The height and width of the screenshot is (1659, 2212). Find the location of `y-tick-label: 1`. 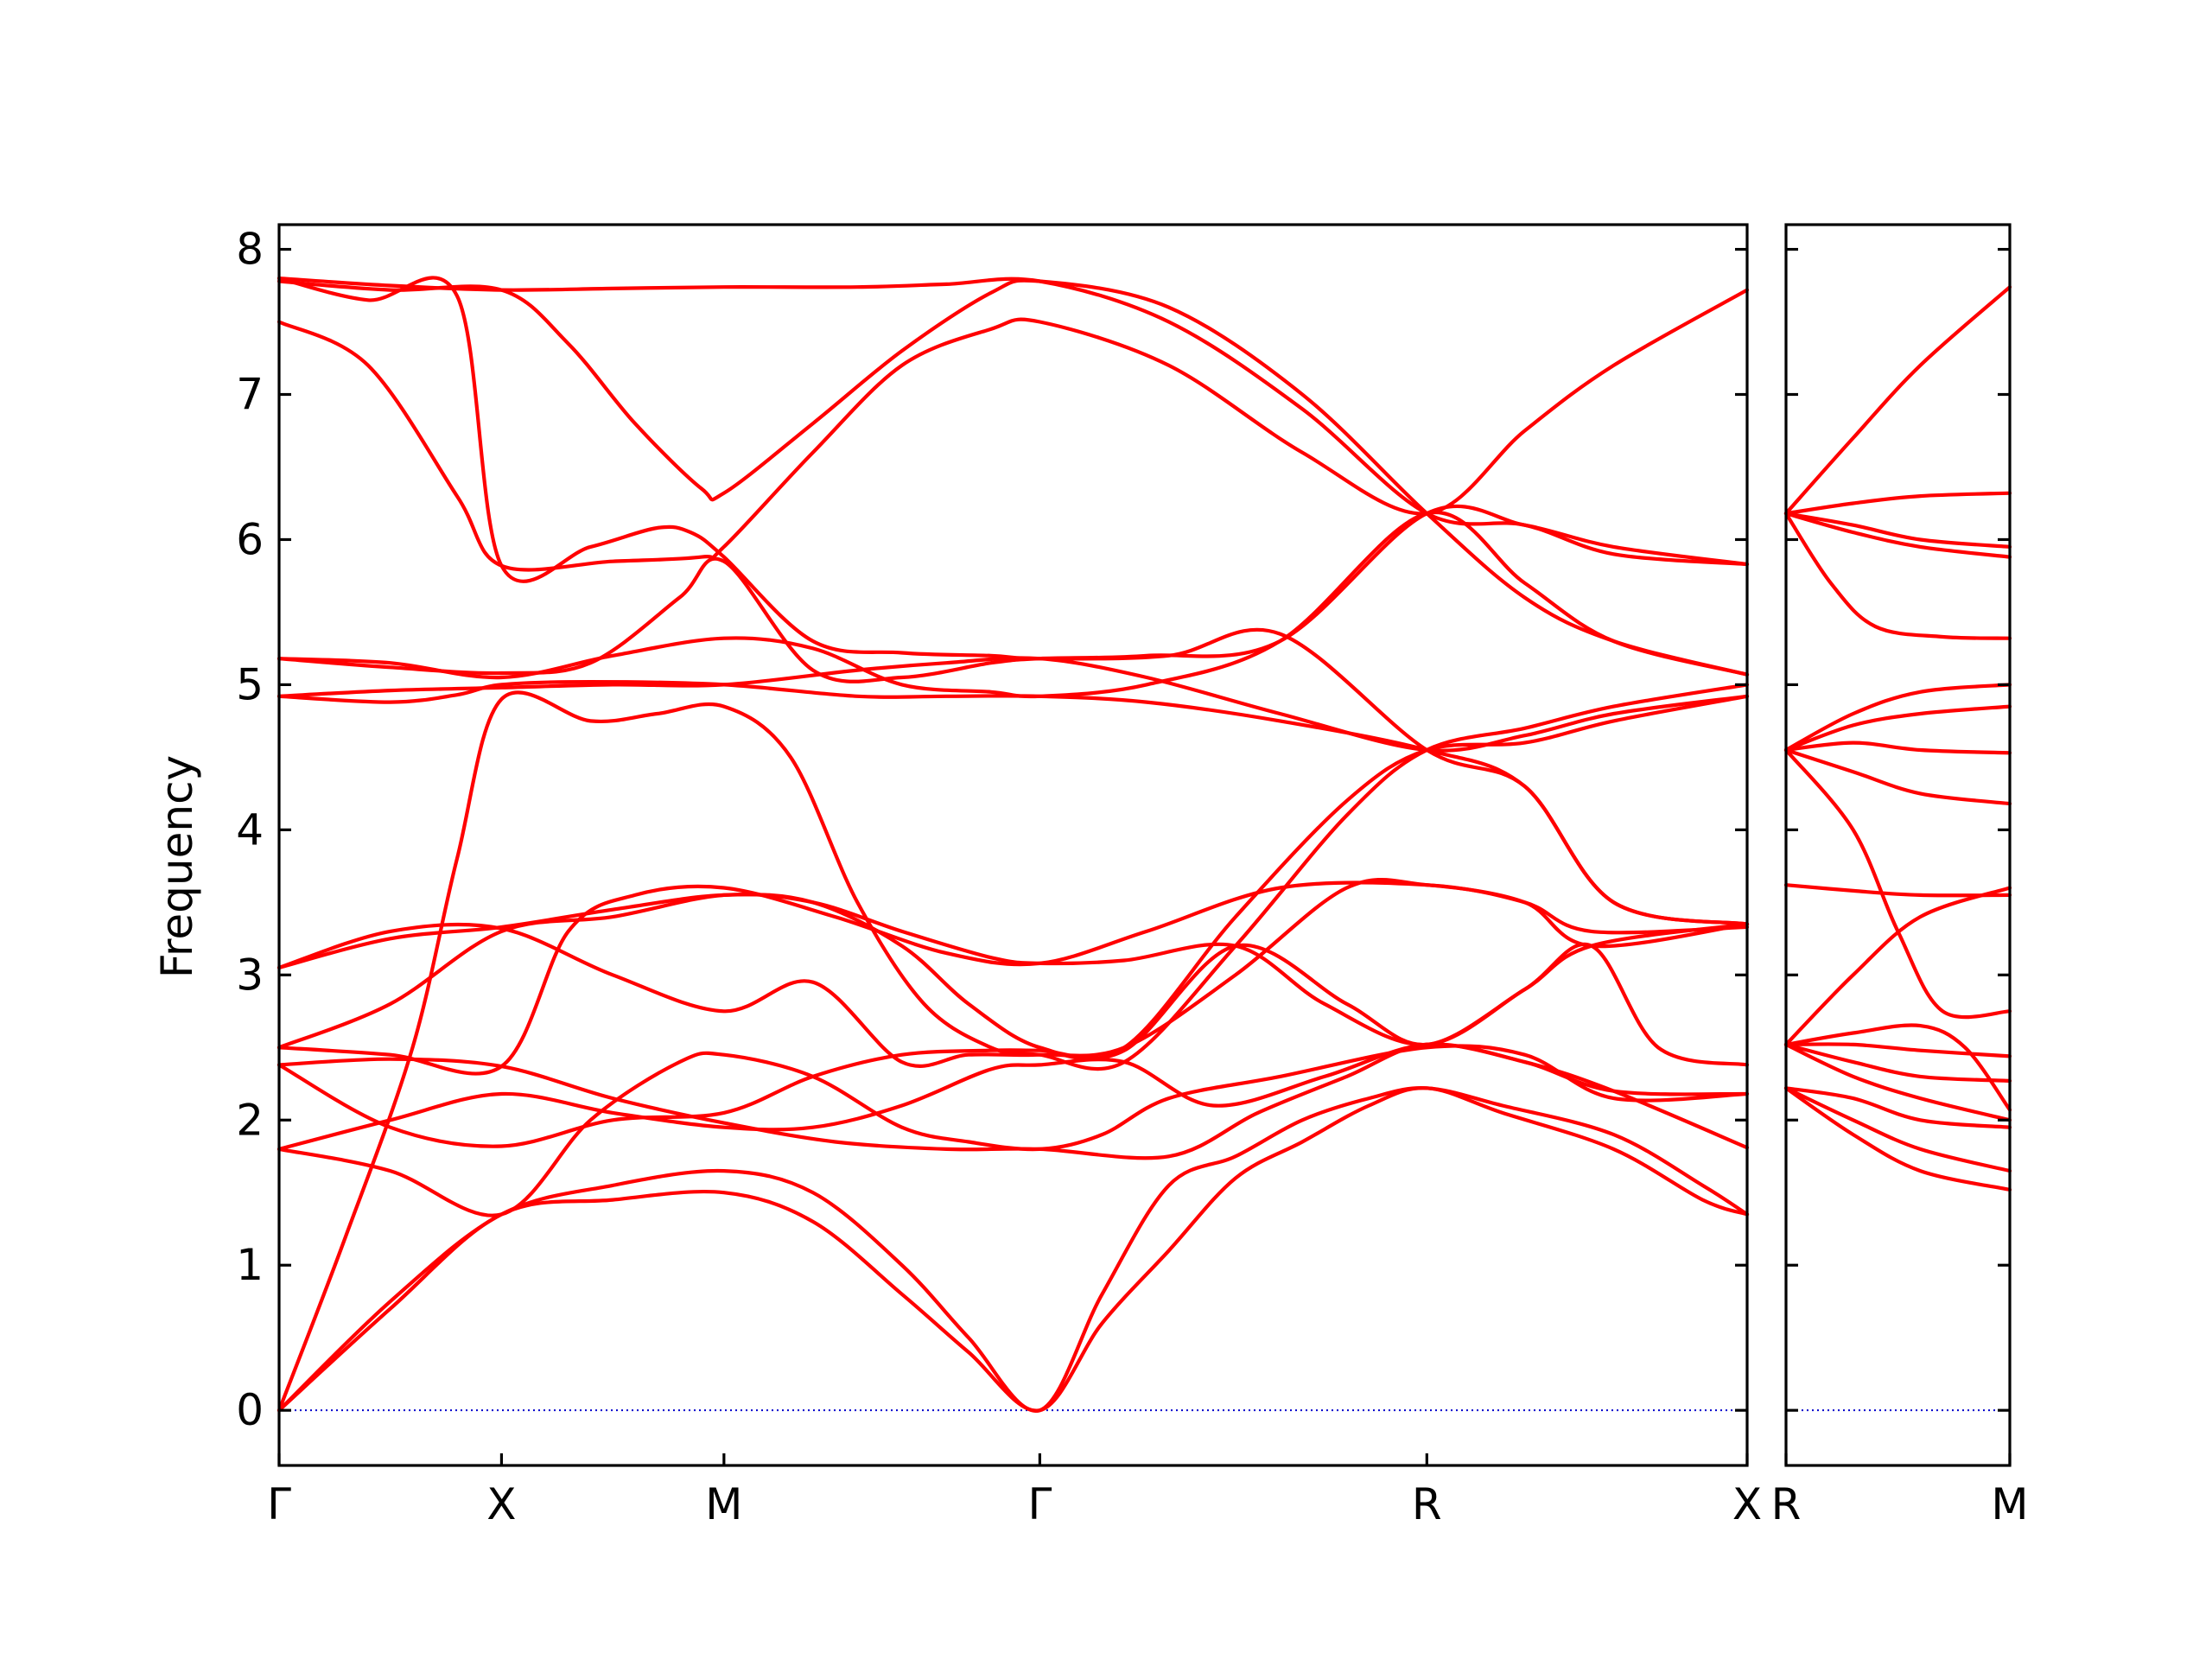

y-tick-label: 1 is located at coordinates (250, 1265).